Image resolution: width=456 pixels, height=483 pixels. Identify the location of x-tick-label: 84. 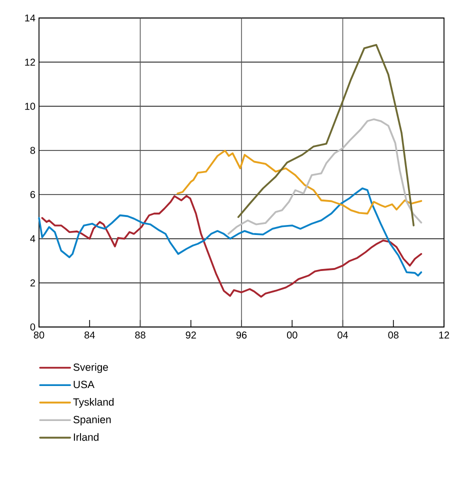
(89, 335).